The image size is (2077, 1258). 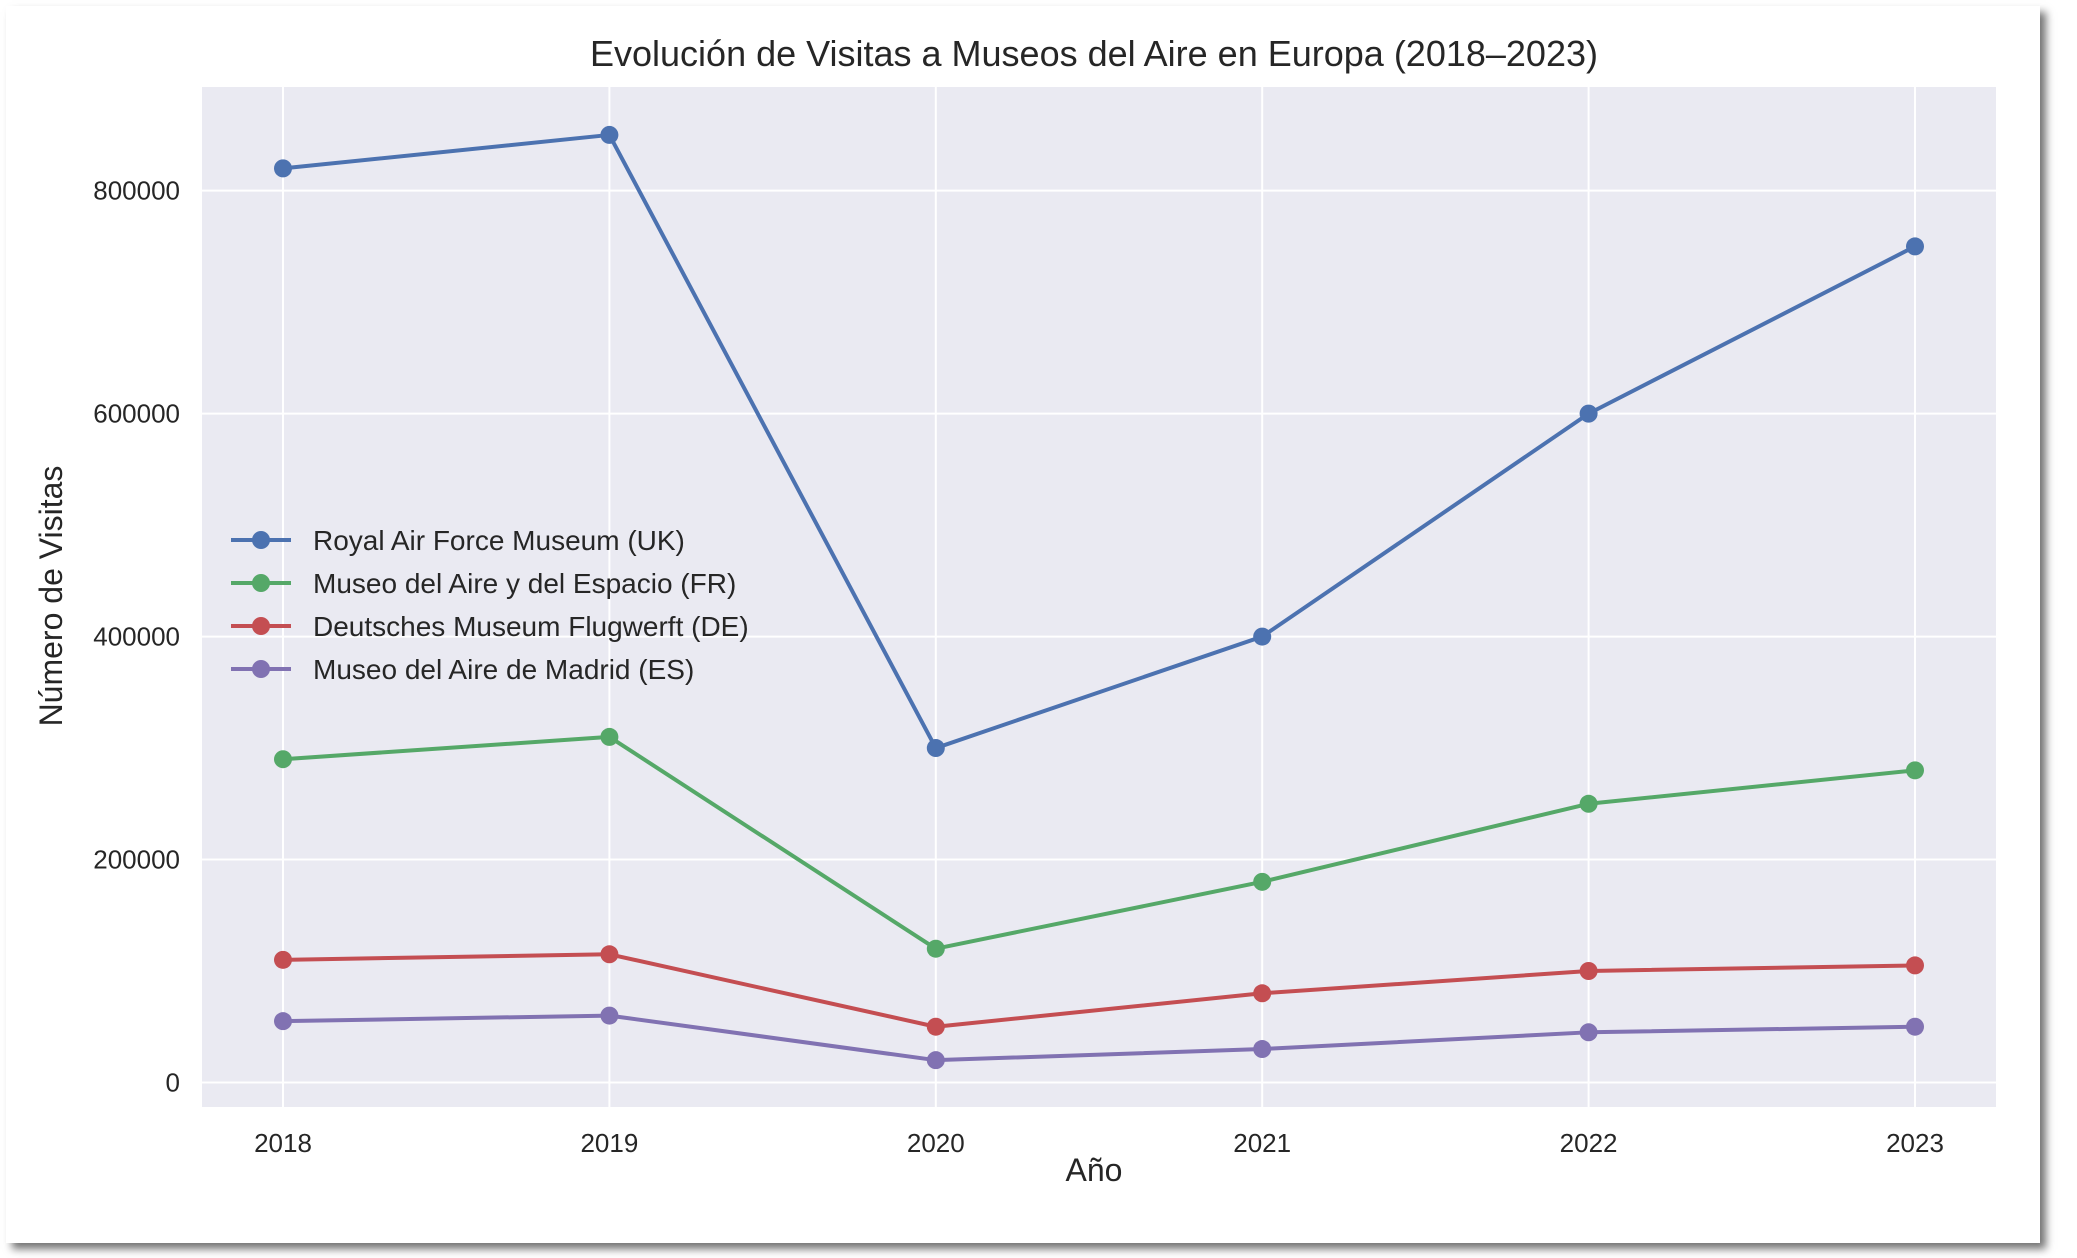 What do you see at coordinates (136, 191) in the screenshot?
I see `y-tick-label: 800000` at bounding box center [136, 191].